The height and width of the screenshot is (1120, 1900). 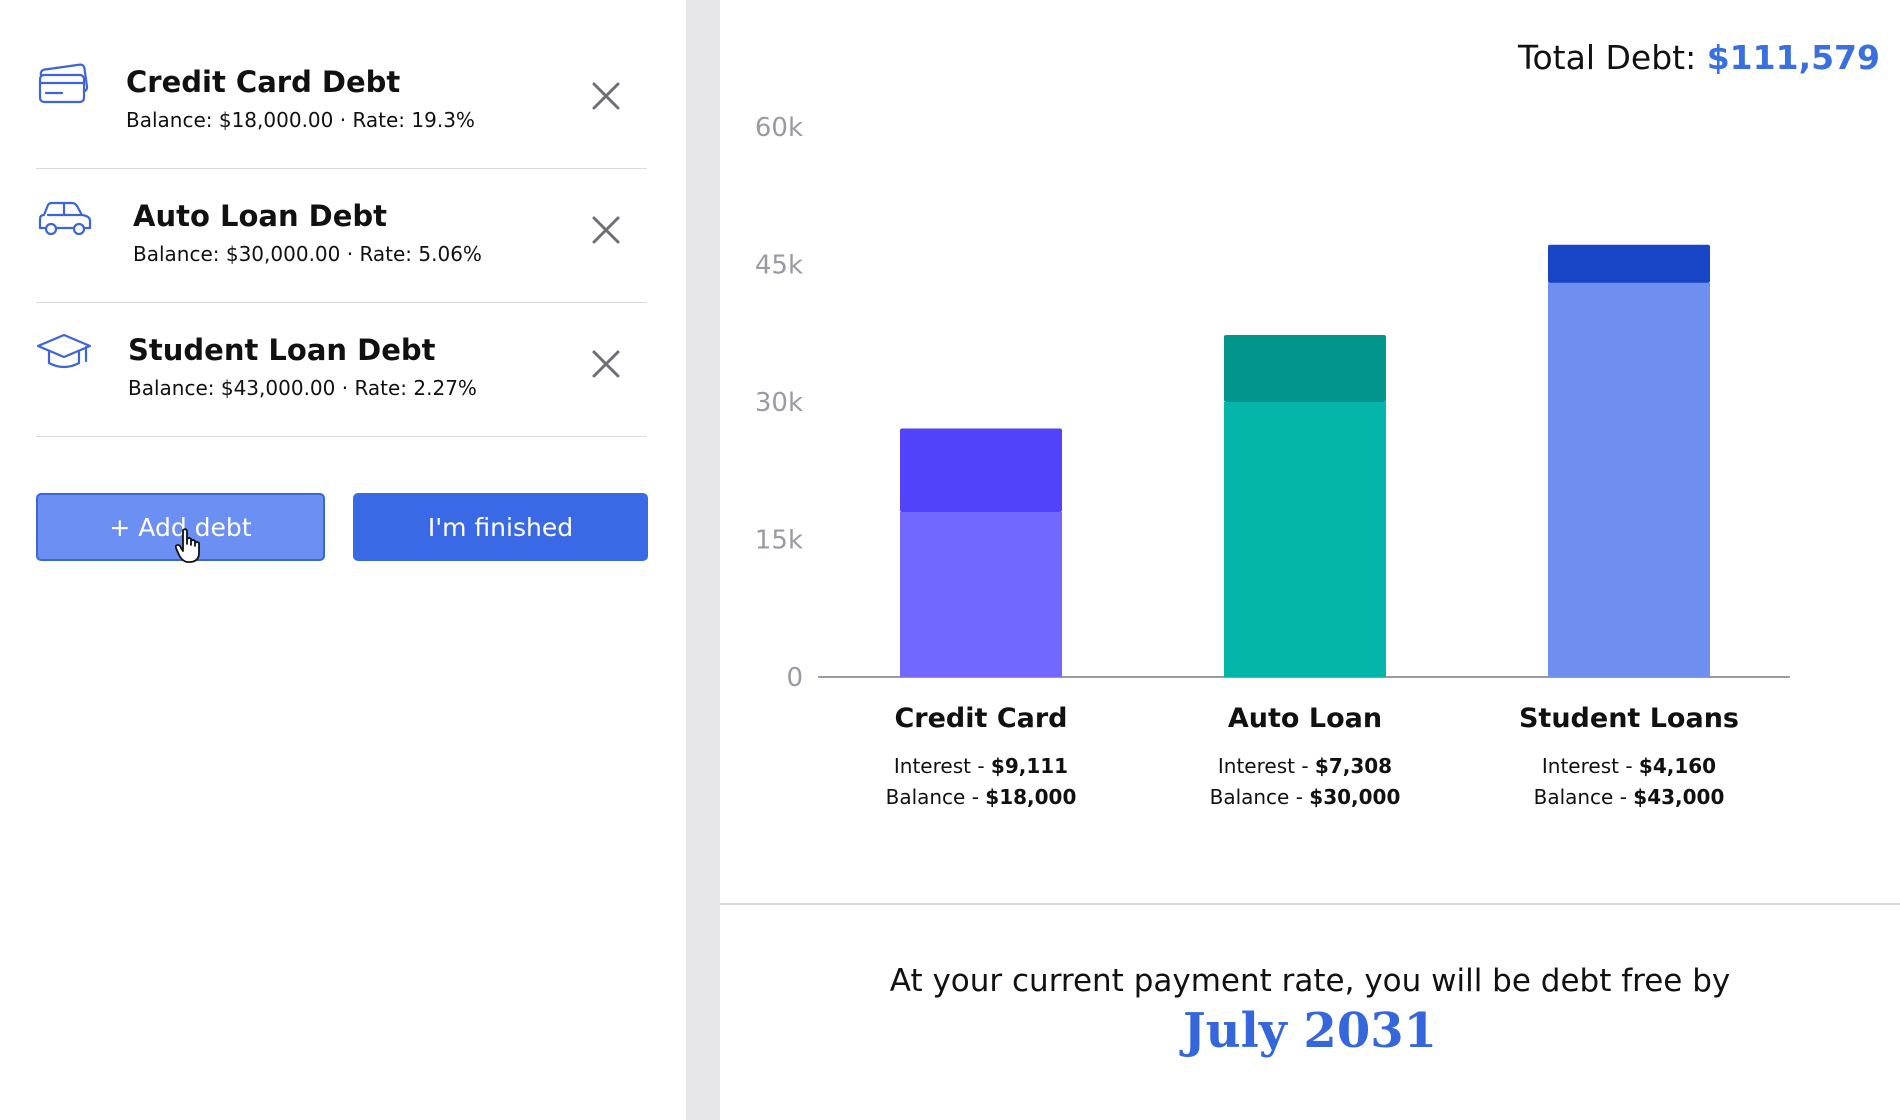 I want to click on category-label: Student Loans, so click(x=1629, y=718).